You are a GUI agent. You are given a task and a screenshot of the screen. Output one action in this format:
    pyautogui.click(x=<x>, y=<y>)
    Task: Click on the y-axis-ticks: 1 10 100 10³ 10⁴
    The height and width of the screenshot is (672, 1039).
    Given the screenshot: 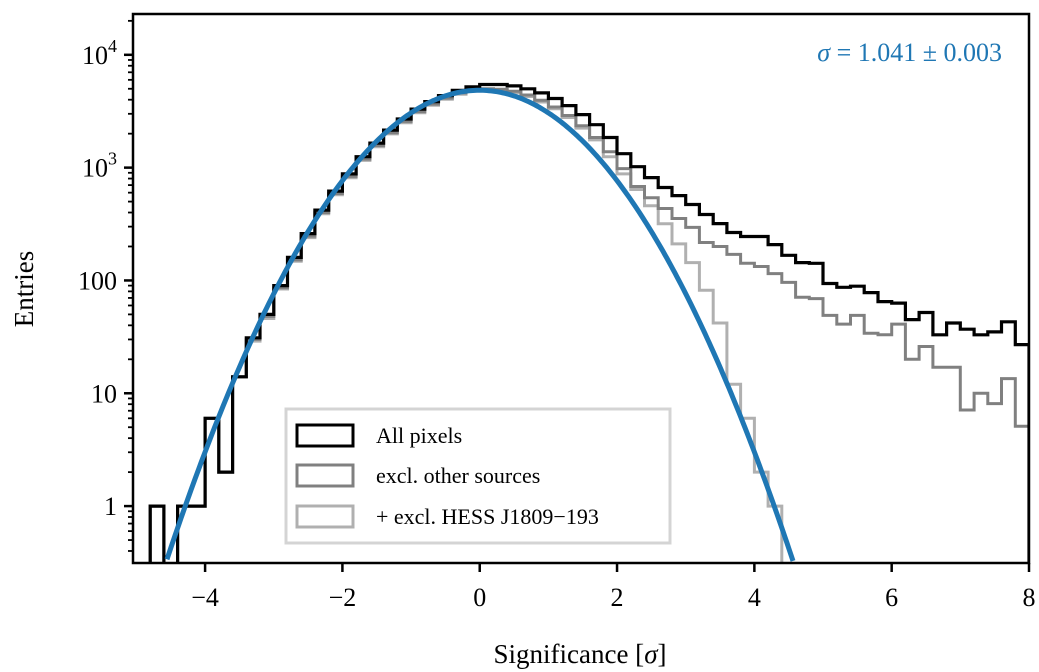 What is the action you would take?
    pyautogui.click(x=105, y=285)
    